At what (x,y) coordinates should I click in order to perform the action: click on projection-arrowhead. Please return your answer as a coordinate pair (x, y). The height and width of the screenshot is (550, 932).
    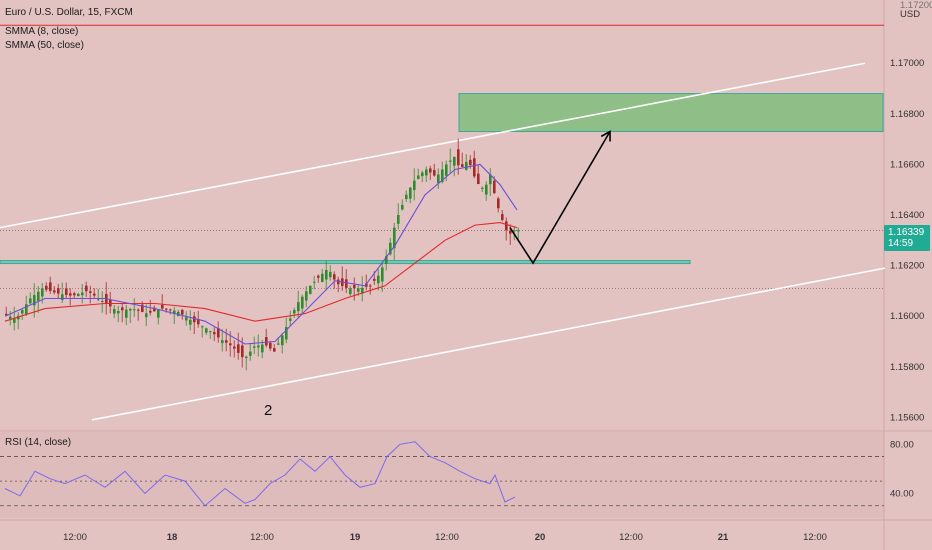
    Looking at the image, I should click on (605, 136).